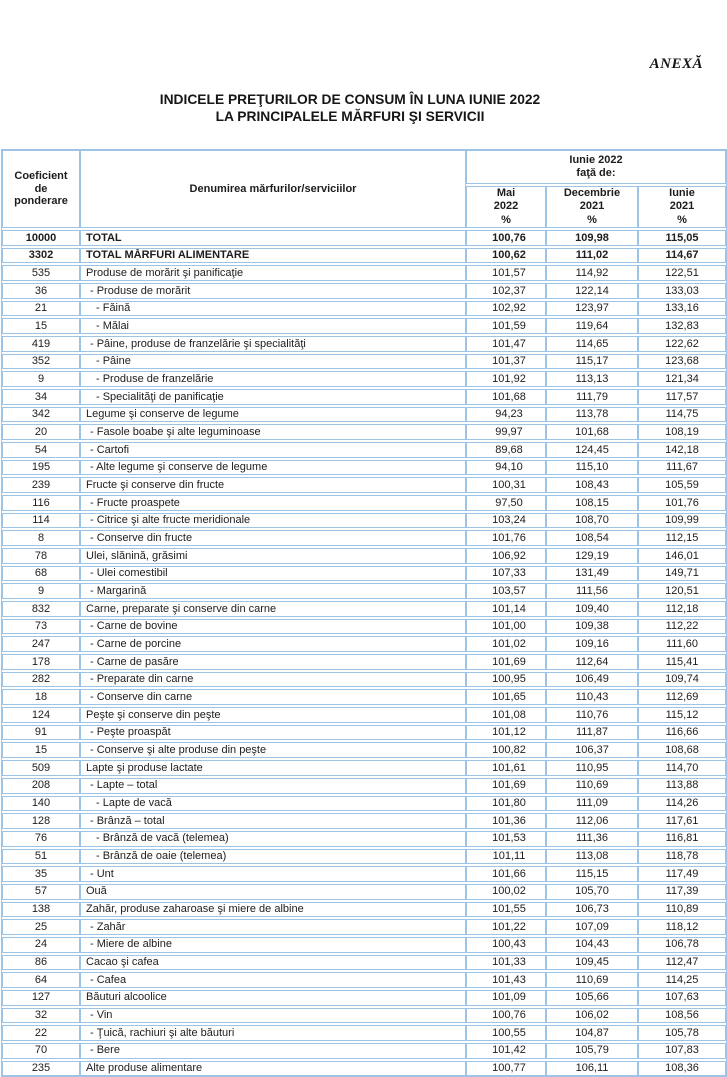 The image size is (727, 1077). I want to click on coef-cell: 342, so click(41, 414).